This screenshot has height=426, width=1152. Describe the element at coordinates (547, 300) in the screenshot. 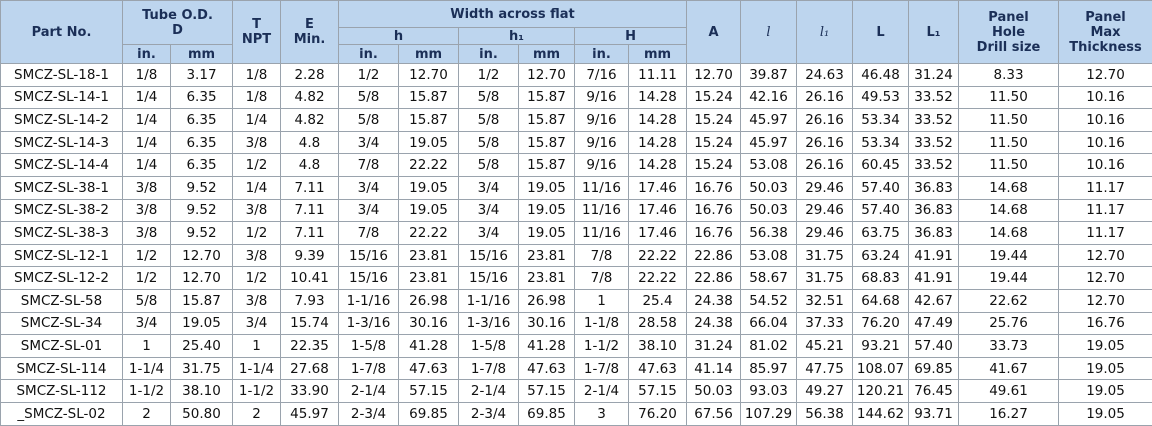

I see `table-cell: 26.98` at that location.